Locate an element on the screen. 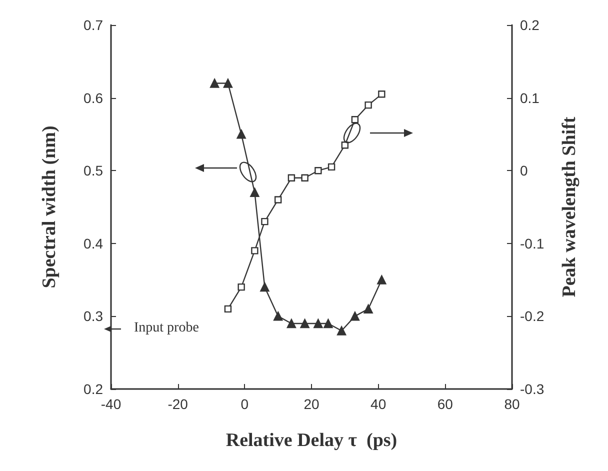 The height and width of the screenshot is (471, 608). x-tick-label: 80 is located at coordinates (512, 404).